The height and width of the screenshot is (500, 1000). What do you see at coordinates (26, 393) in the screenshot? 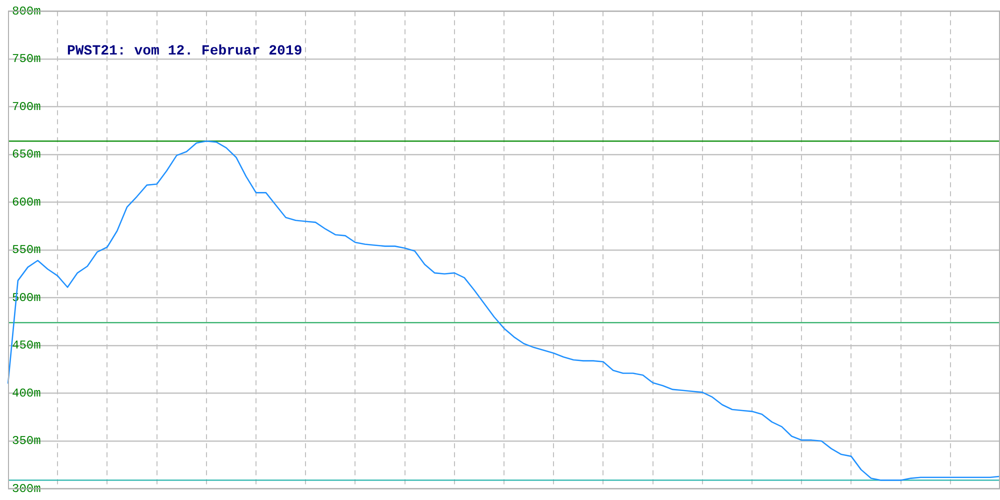
I see `y-tick-label: 400m` at bounding box center [26, 393].